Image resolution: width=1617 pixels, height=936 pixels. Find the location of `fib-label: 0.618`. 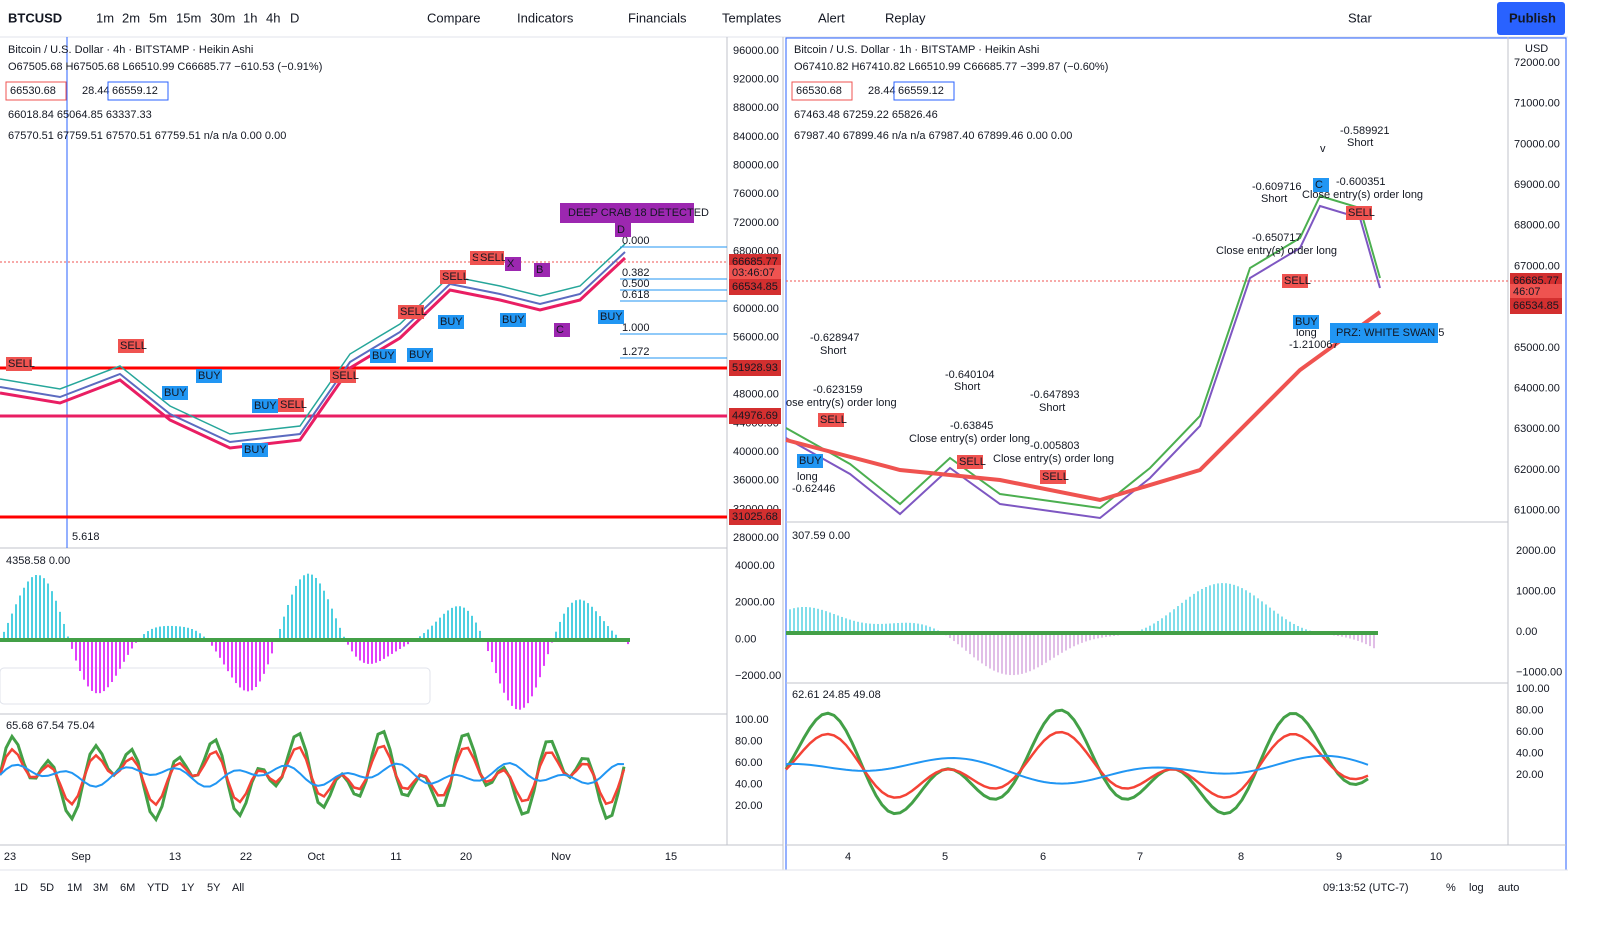

fib-label: 0.618 is located at coordinates (636, 295).